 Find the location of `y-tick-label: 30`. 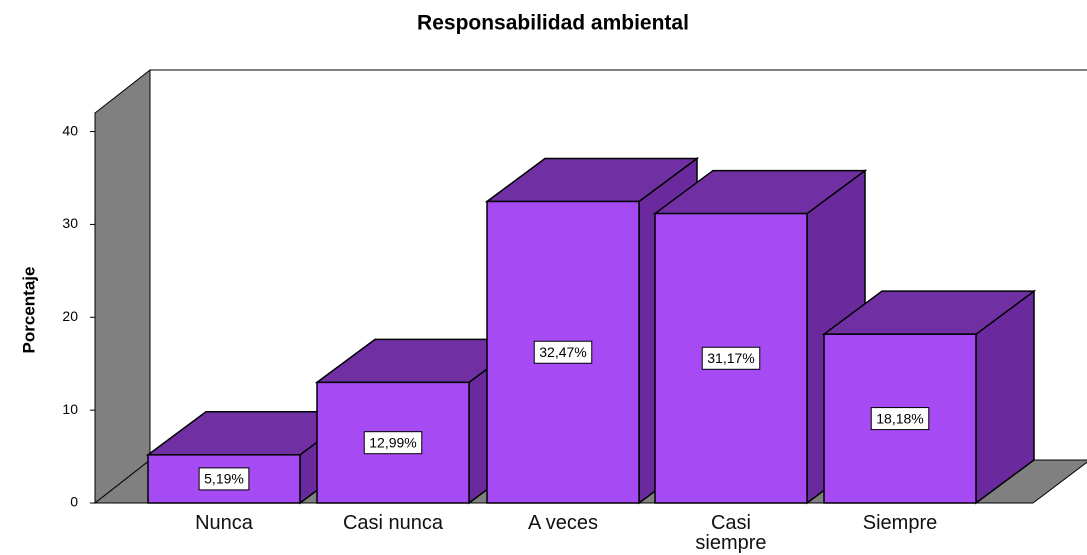

y-tick-label: 30 is located at coordinates (70, 223).